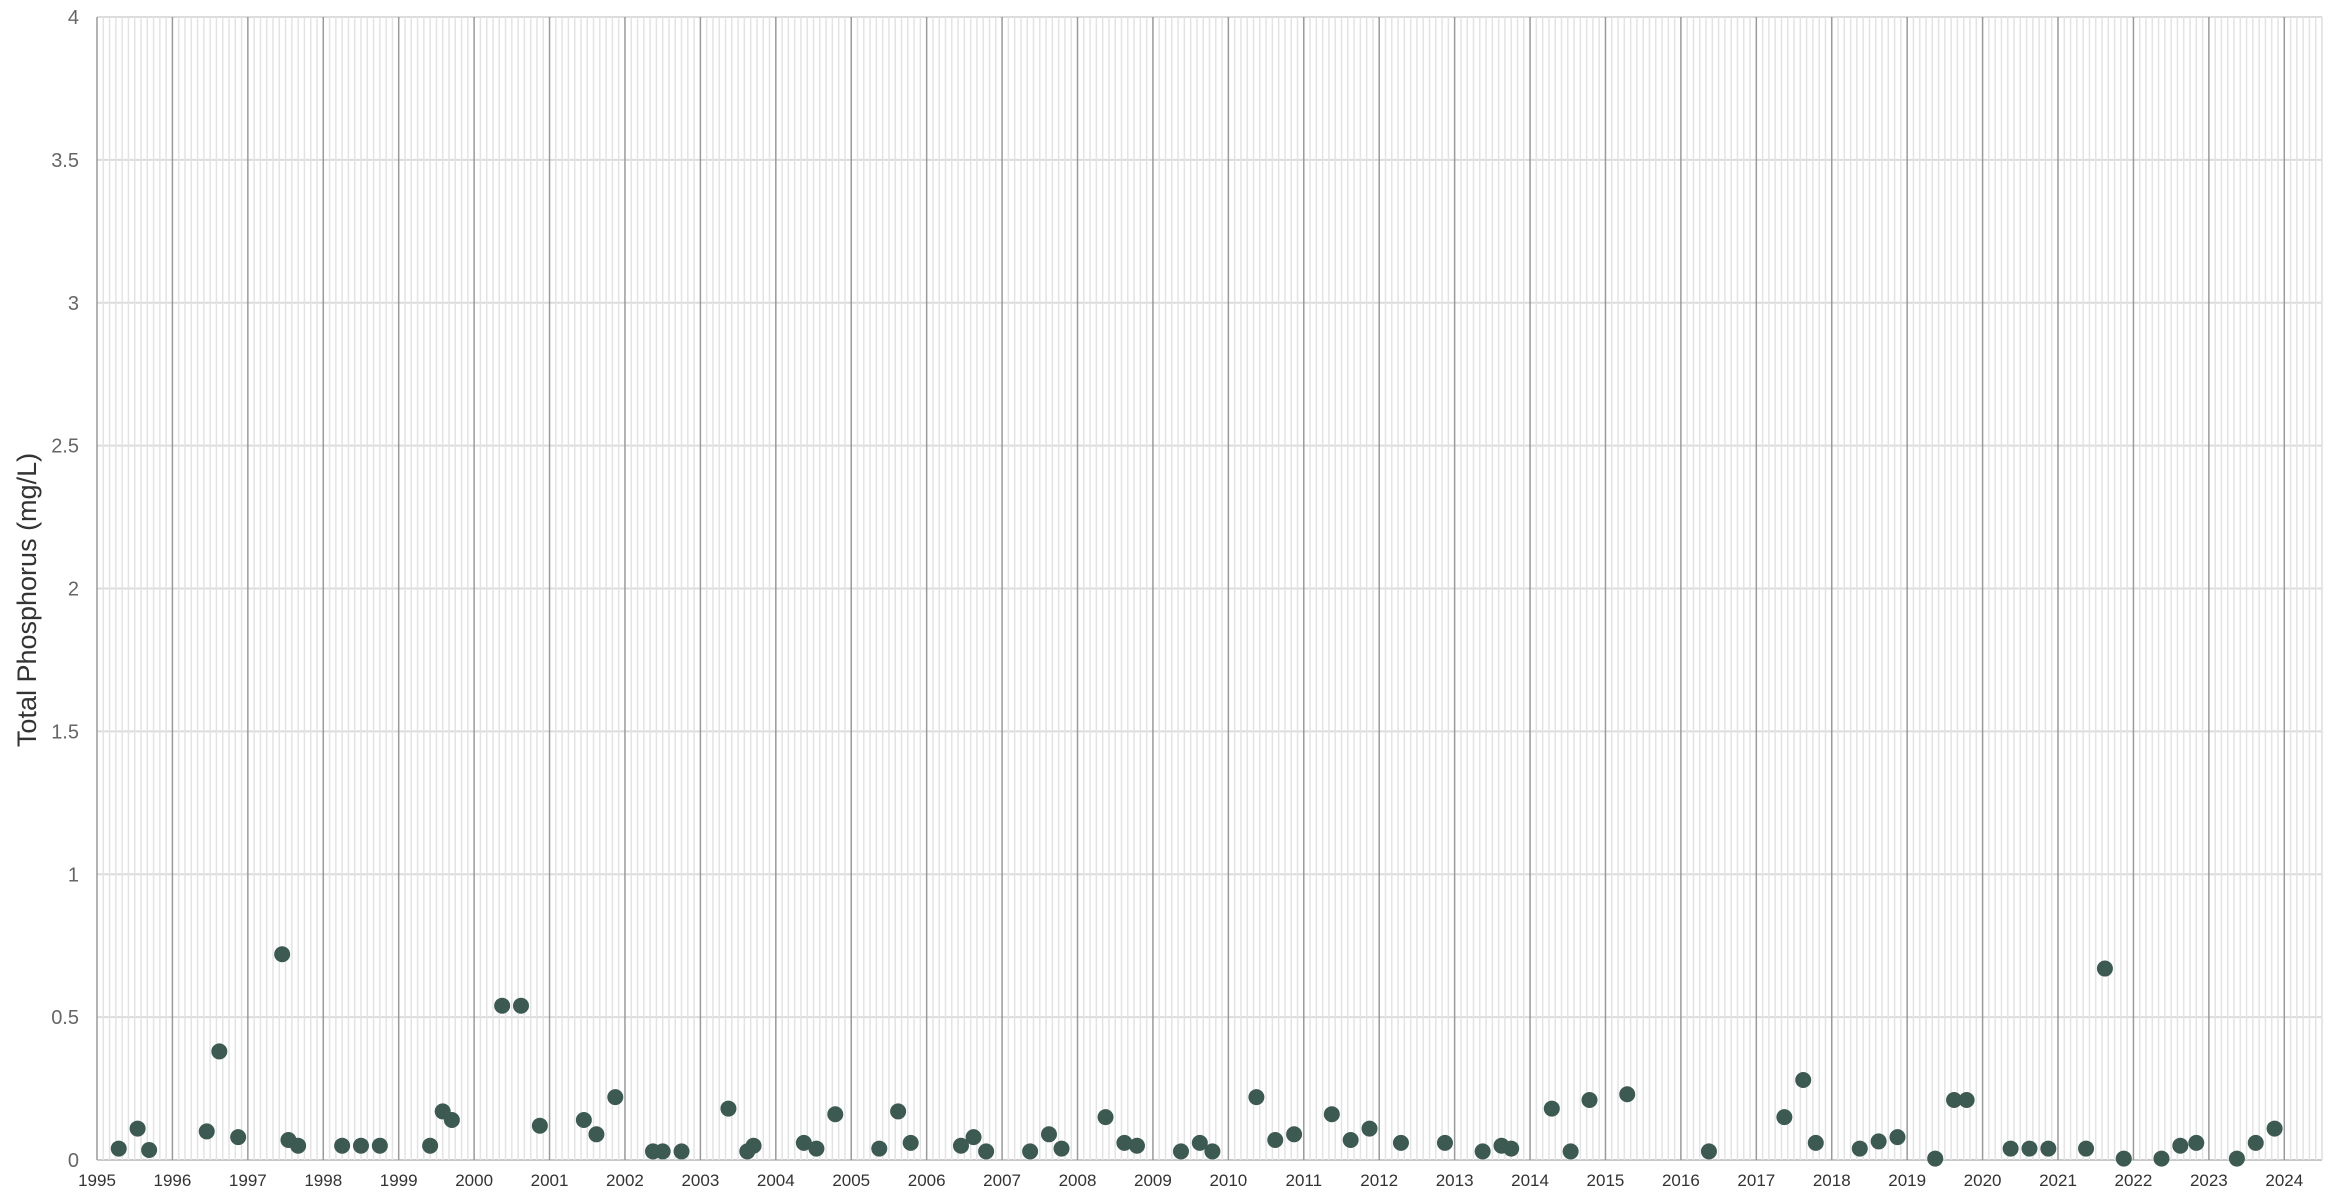 Image resolution: width=2342 pixels, height=1196 pixels. I want to click on x-tick-label: 2006, so click(927, 1180).